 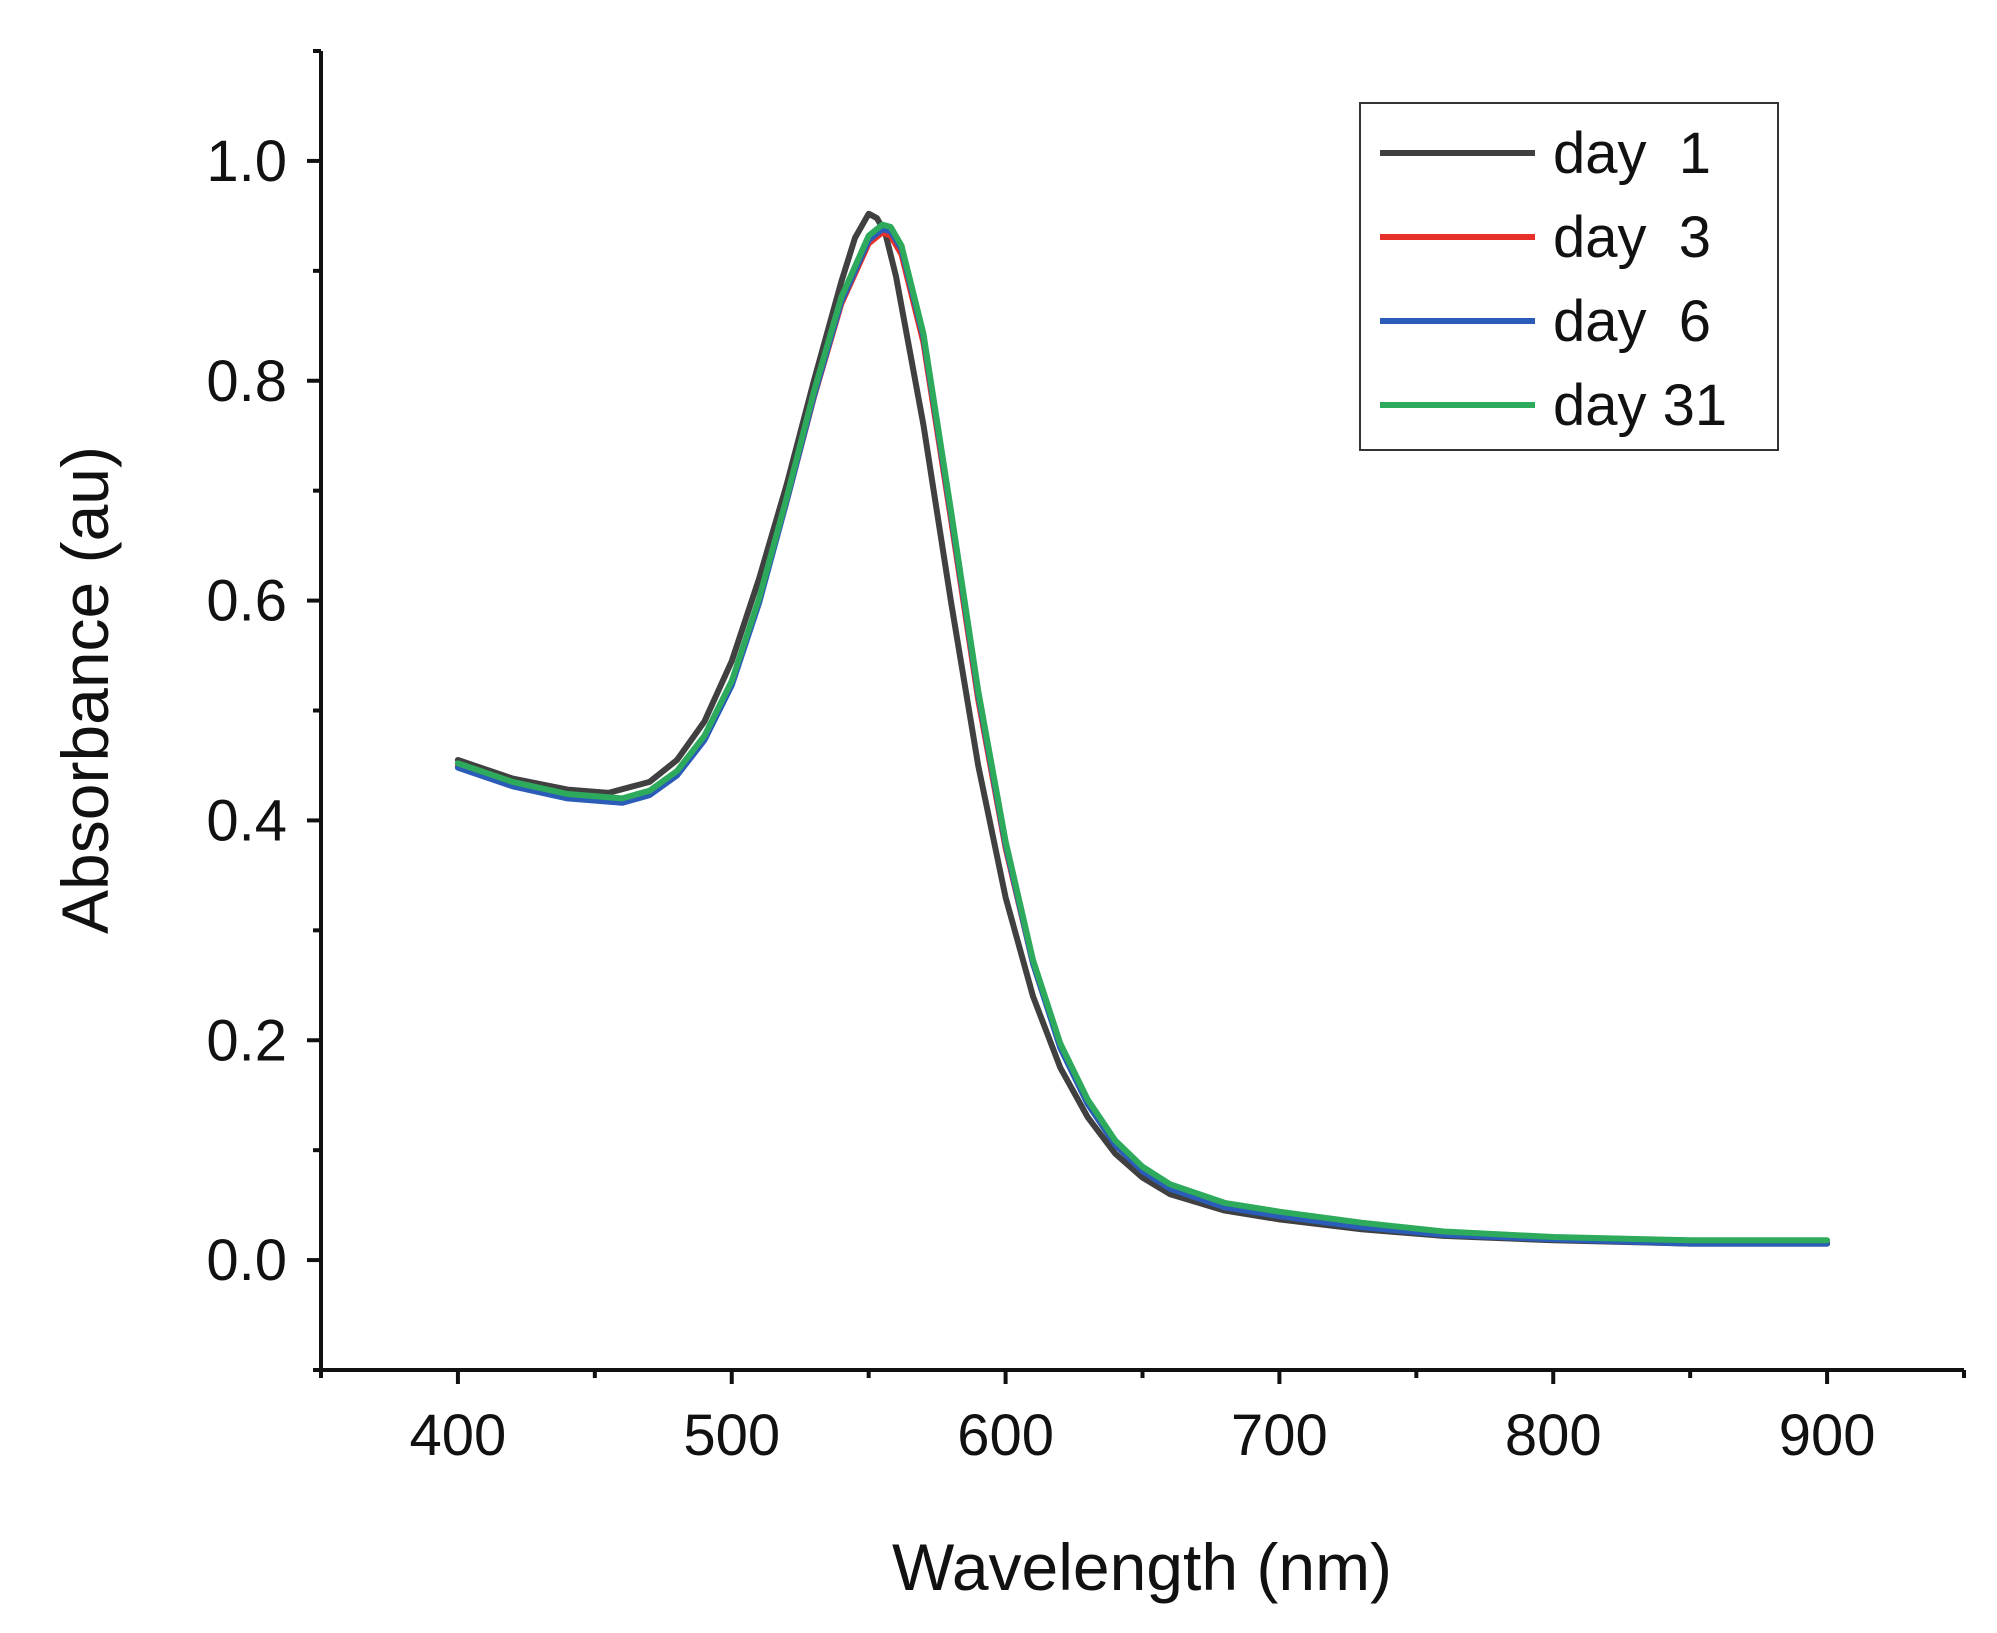 What do you see at coordinates (1632, 237) in the screenshot?
I see `legend-label-2: day 3` at bounding box center [1632, 237].